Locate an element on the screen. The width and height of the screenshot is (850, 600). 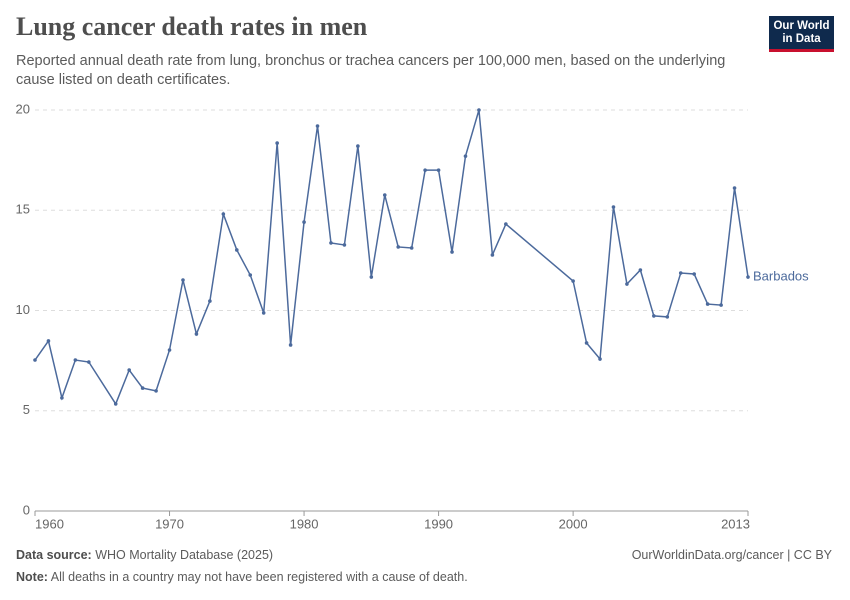
y-tick-label: 0 is located at coordinates (26, 509).